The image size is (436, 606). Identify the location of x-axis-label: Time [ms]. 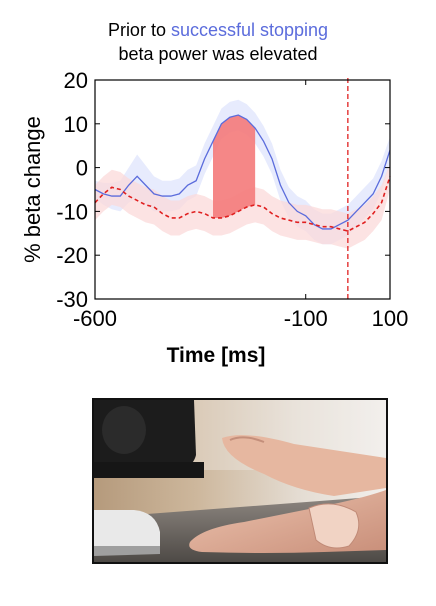
(216, 355).